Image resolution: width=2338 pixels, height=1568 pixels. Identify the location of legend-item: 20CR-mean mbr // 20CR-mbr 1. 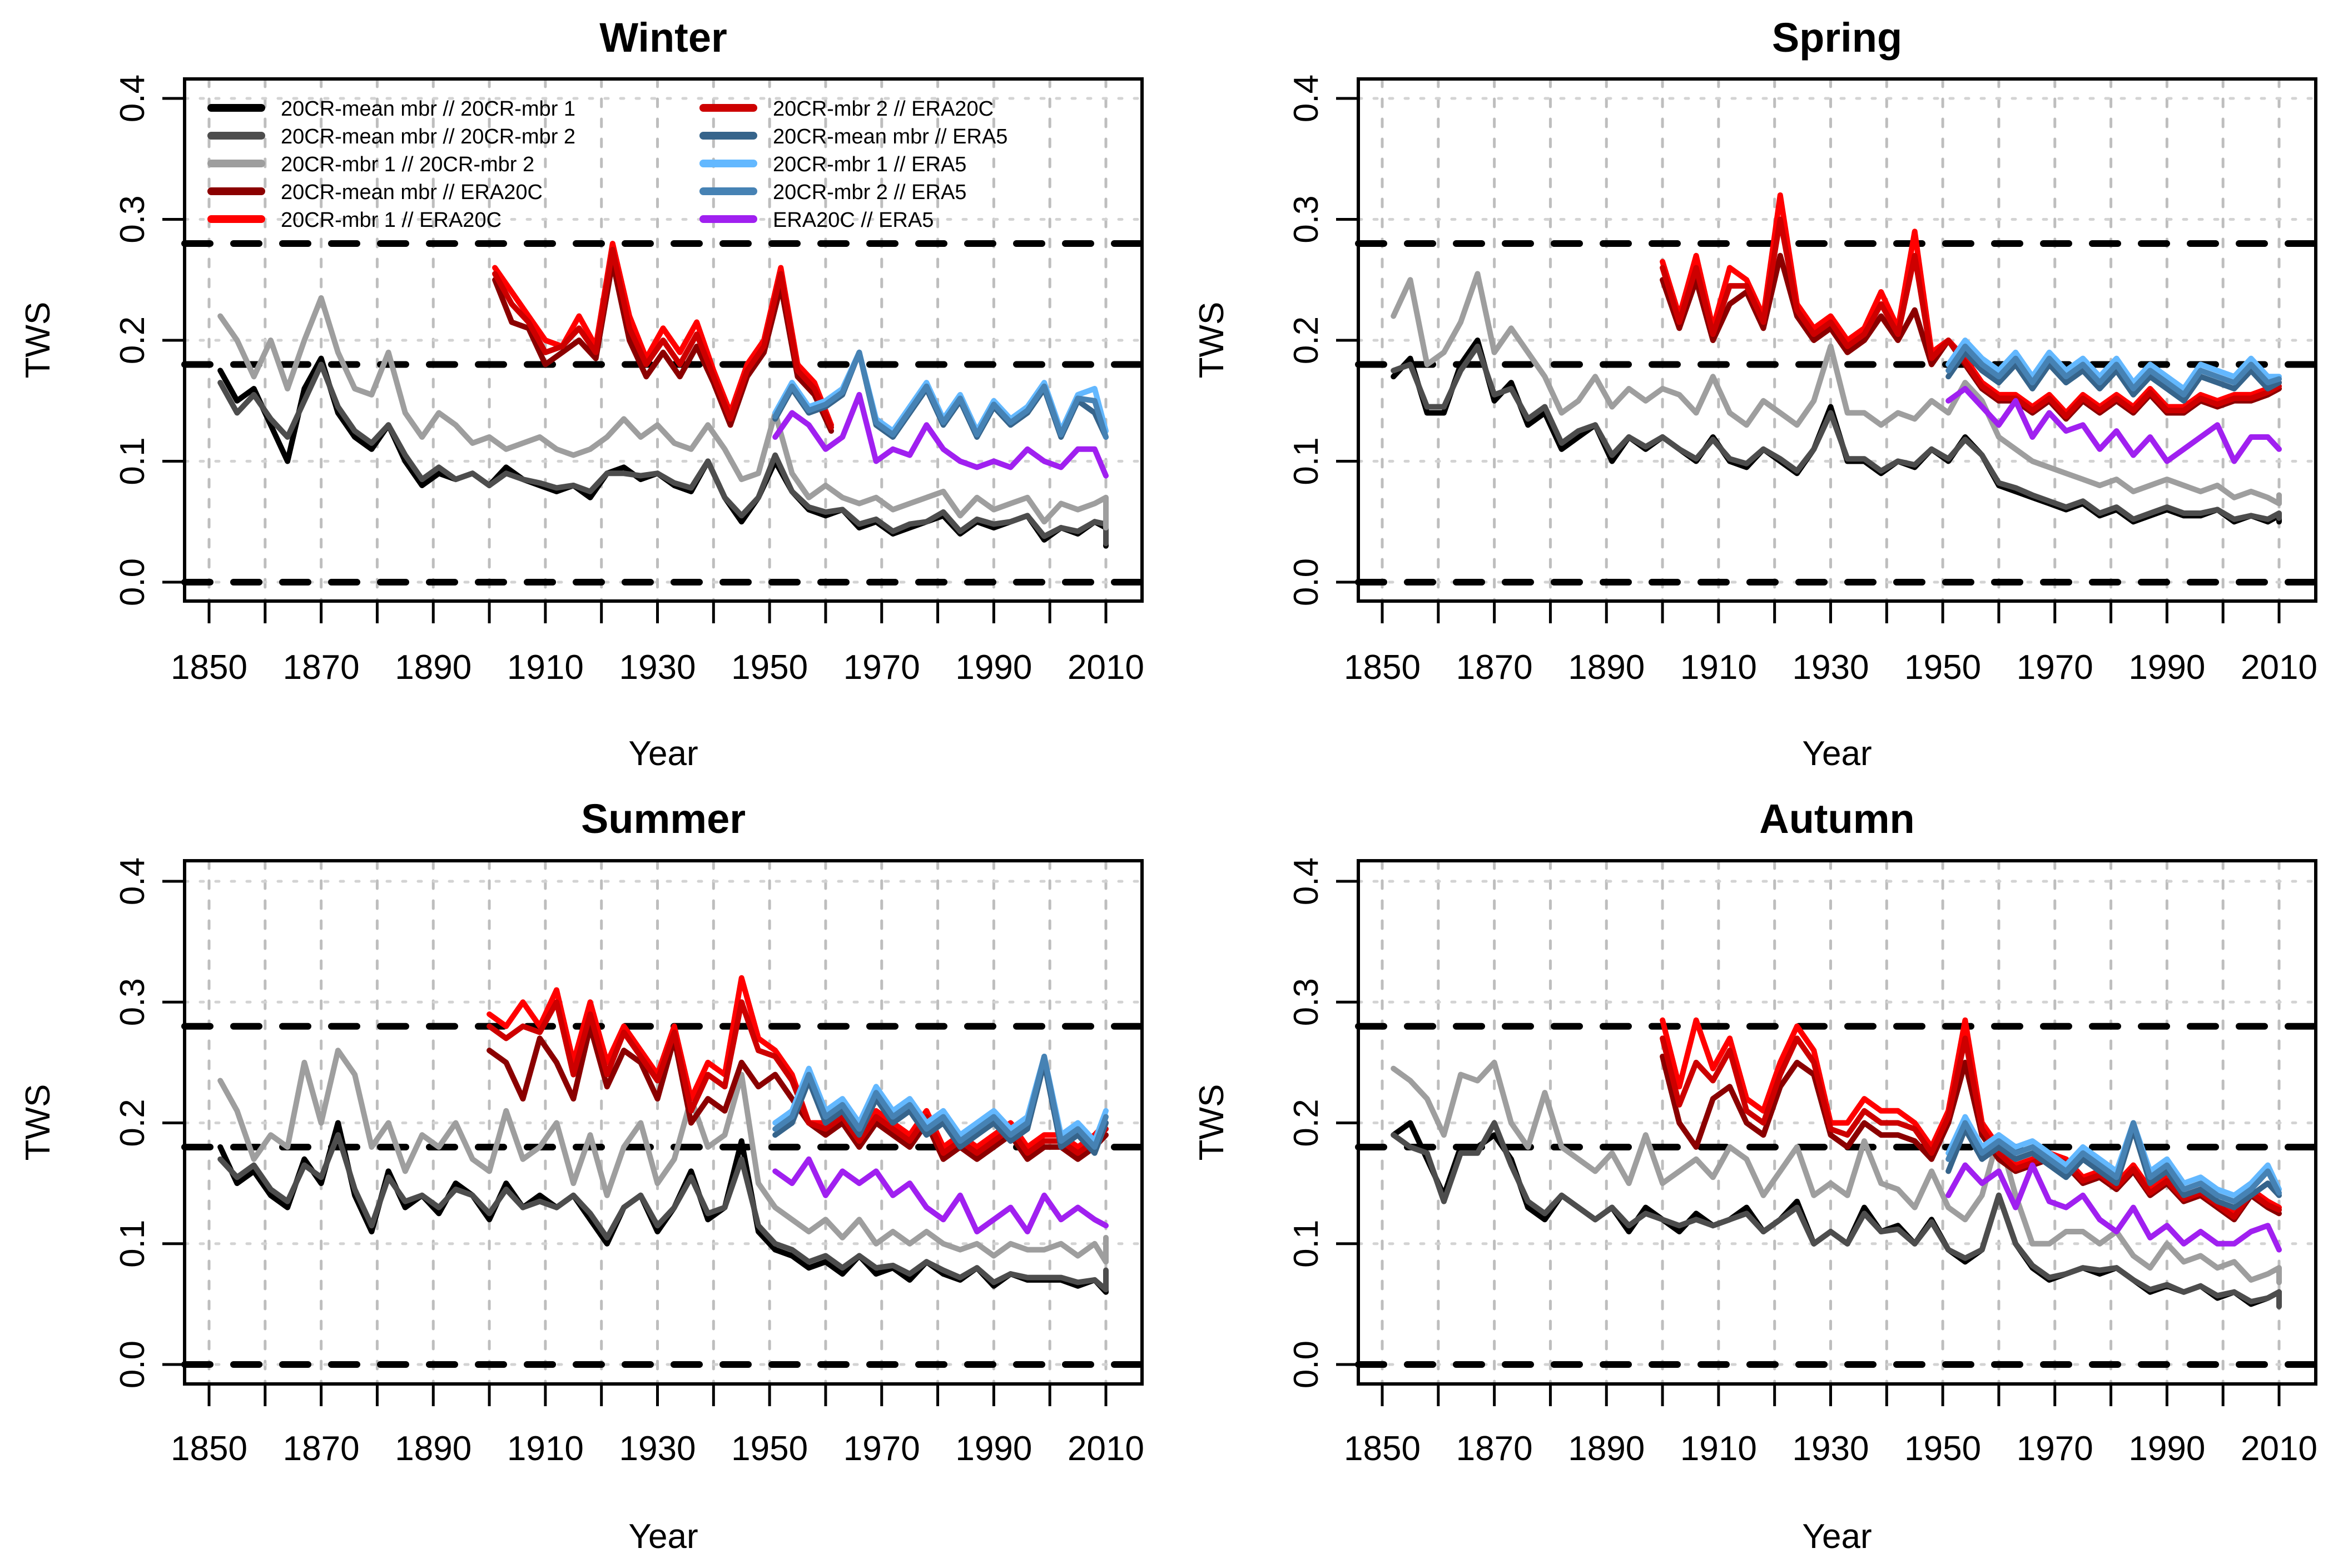
(391, 109).